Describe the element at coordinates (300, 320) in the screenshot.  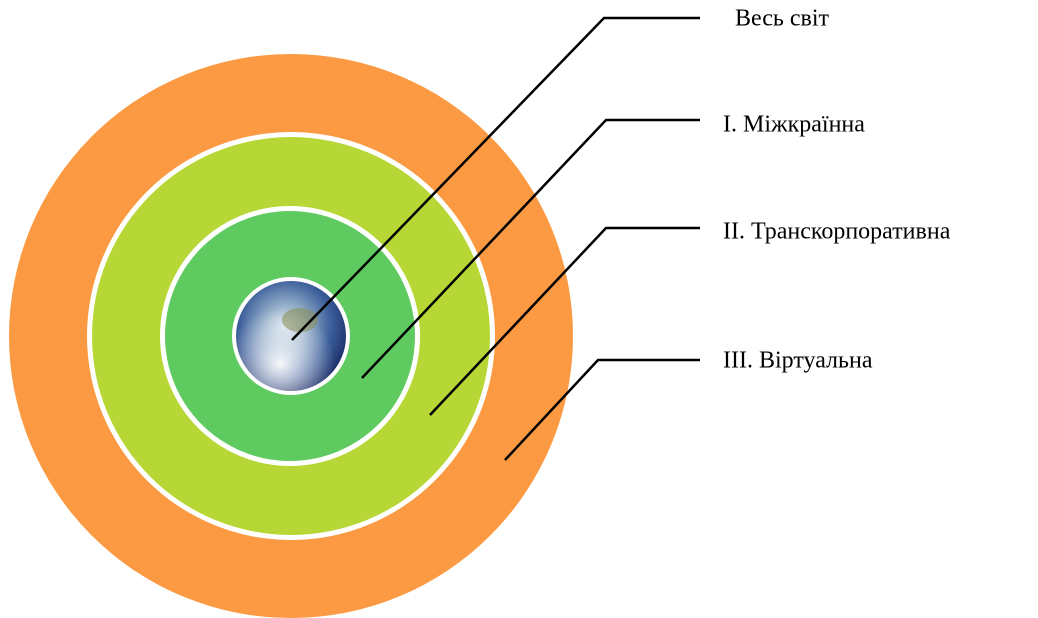
I see `earth-land` at that location.